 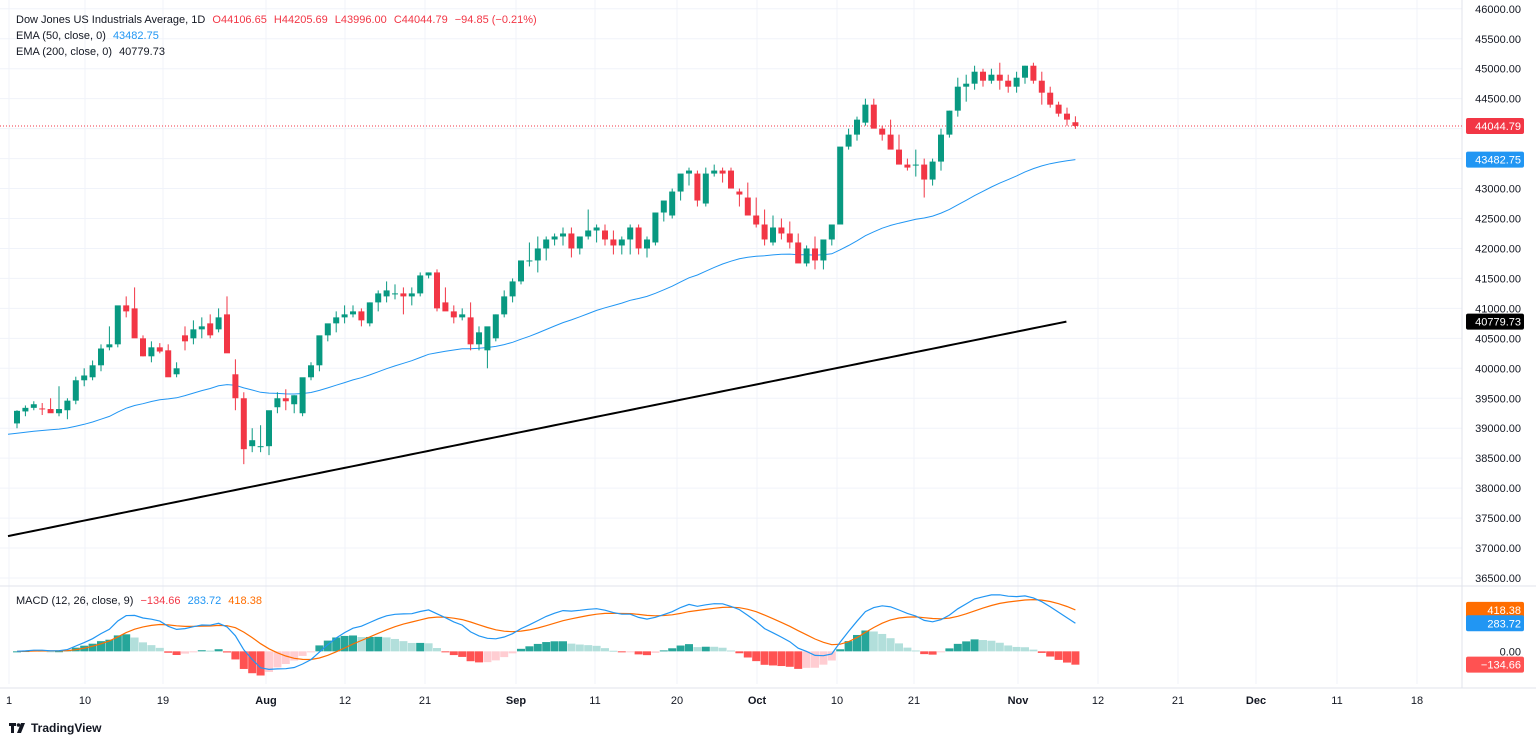 What do you see at coordinates (495, 20) in the screenshot?
I see `change-value: −94.85 (−0.21%)` at bounding box center [495, 20].